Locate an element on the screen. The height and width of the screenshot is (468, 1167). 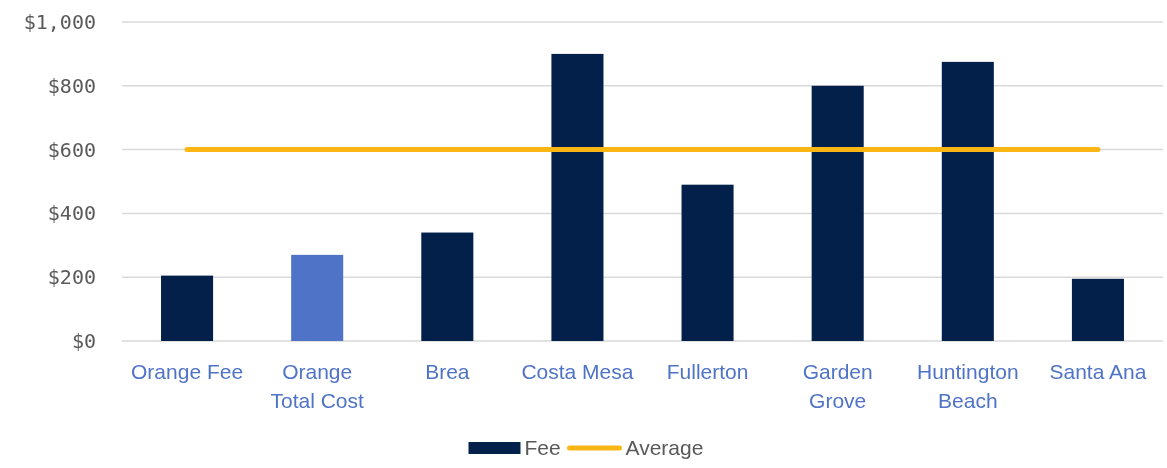
x-tick-label: Orange Total Cost is located at coordinates (317, 386).